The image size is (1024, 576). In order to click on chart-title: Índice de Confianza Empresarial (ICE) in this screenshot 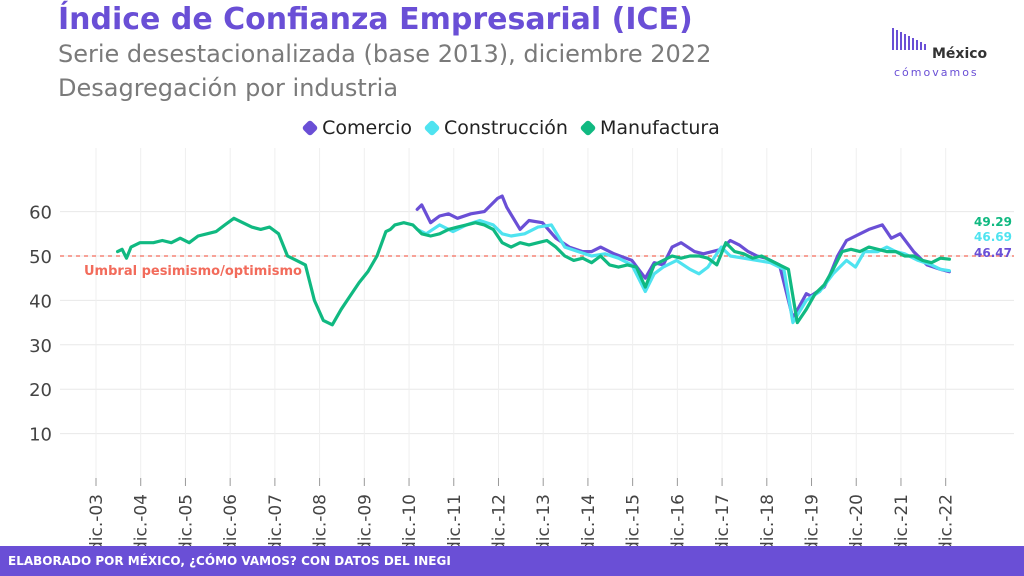, I will do `click(375, 19)`.